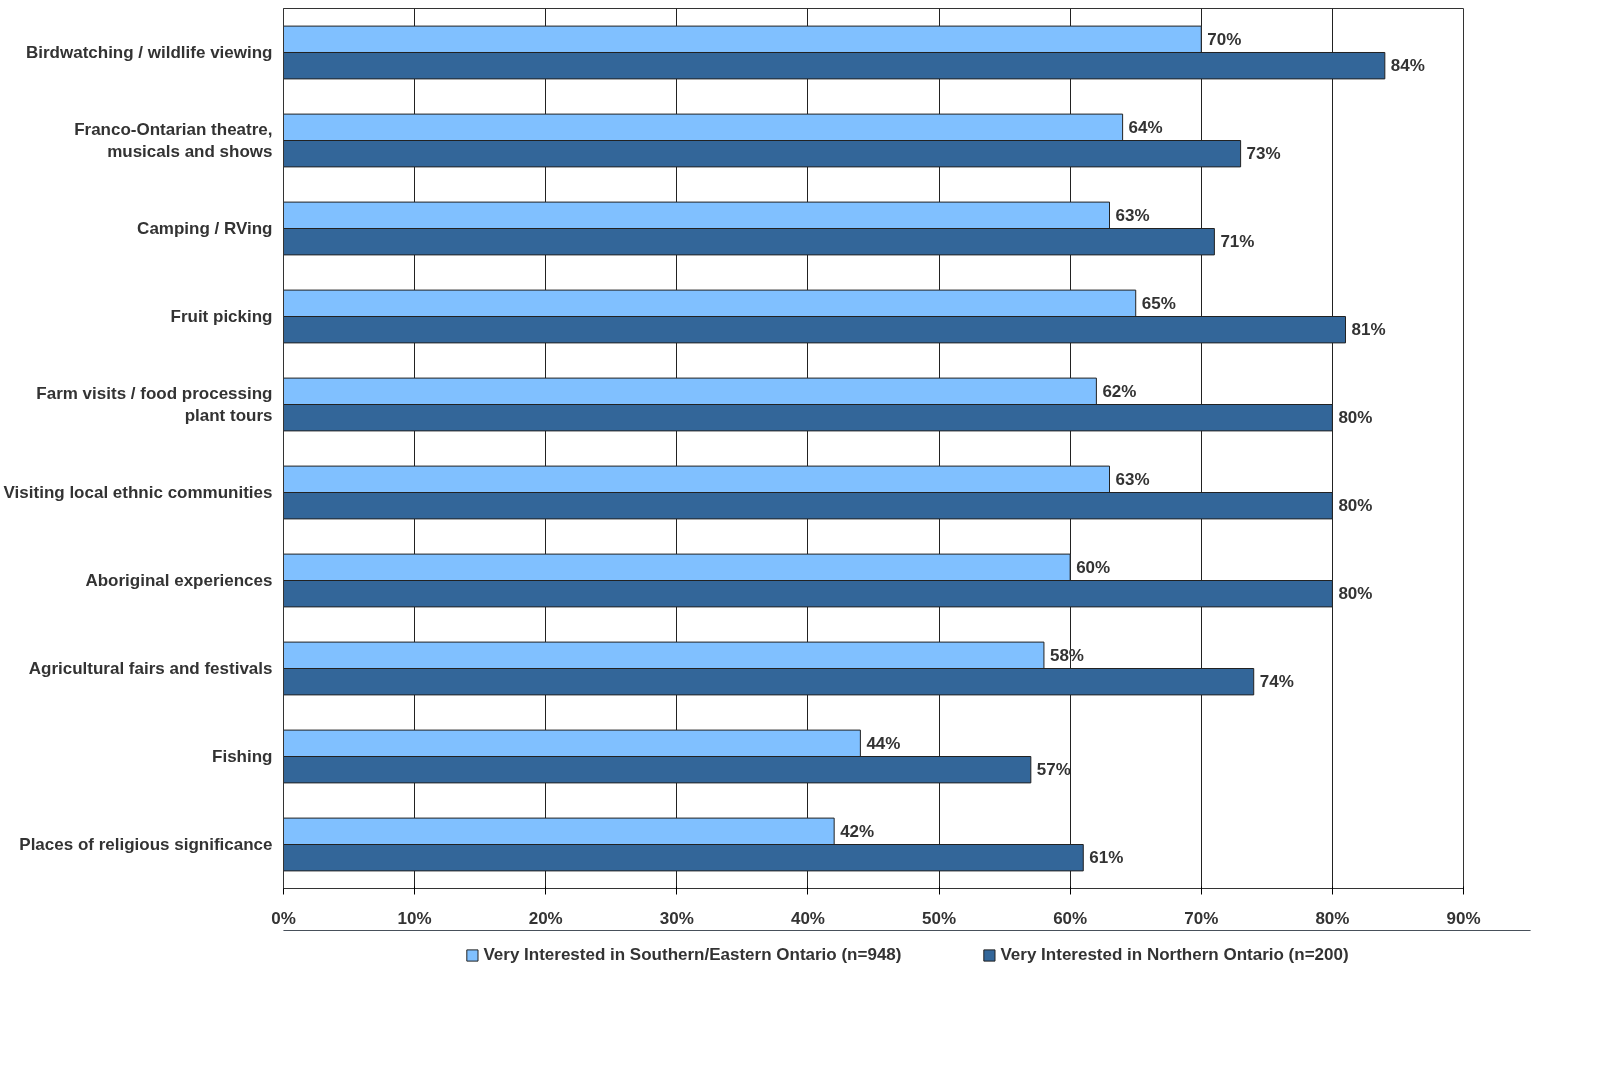  I want to click on legend-label: Very Interested in Southern/Eastern Ontario (n=948), so click(692, 955).